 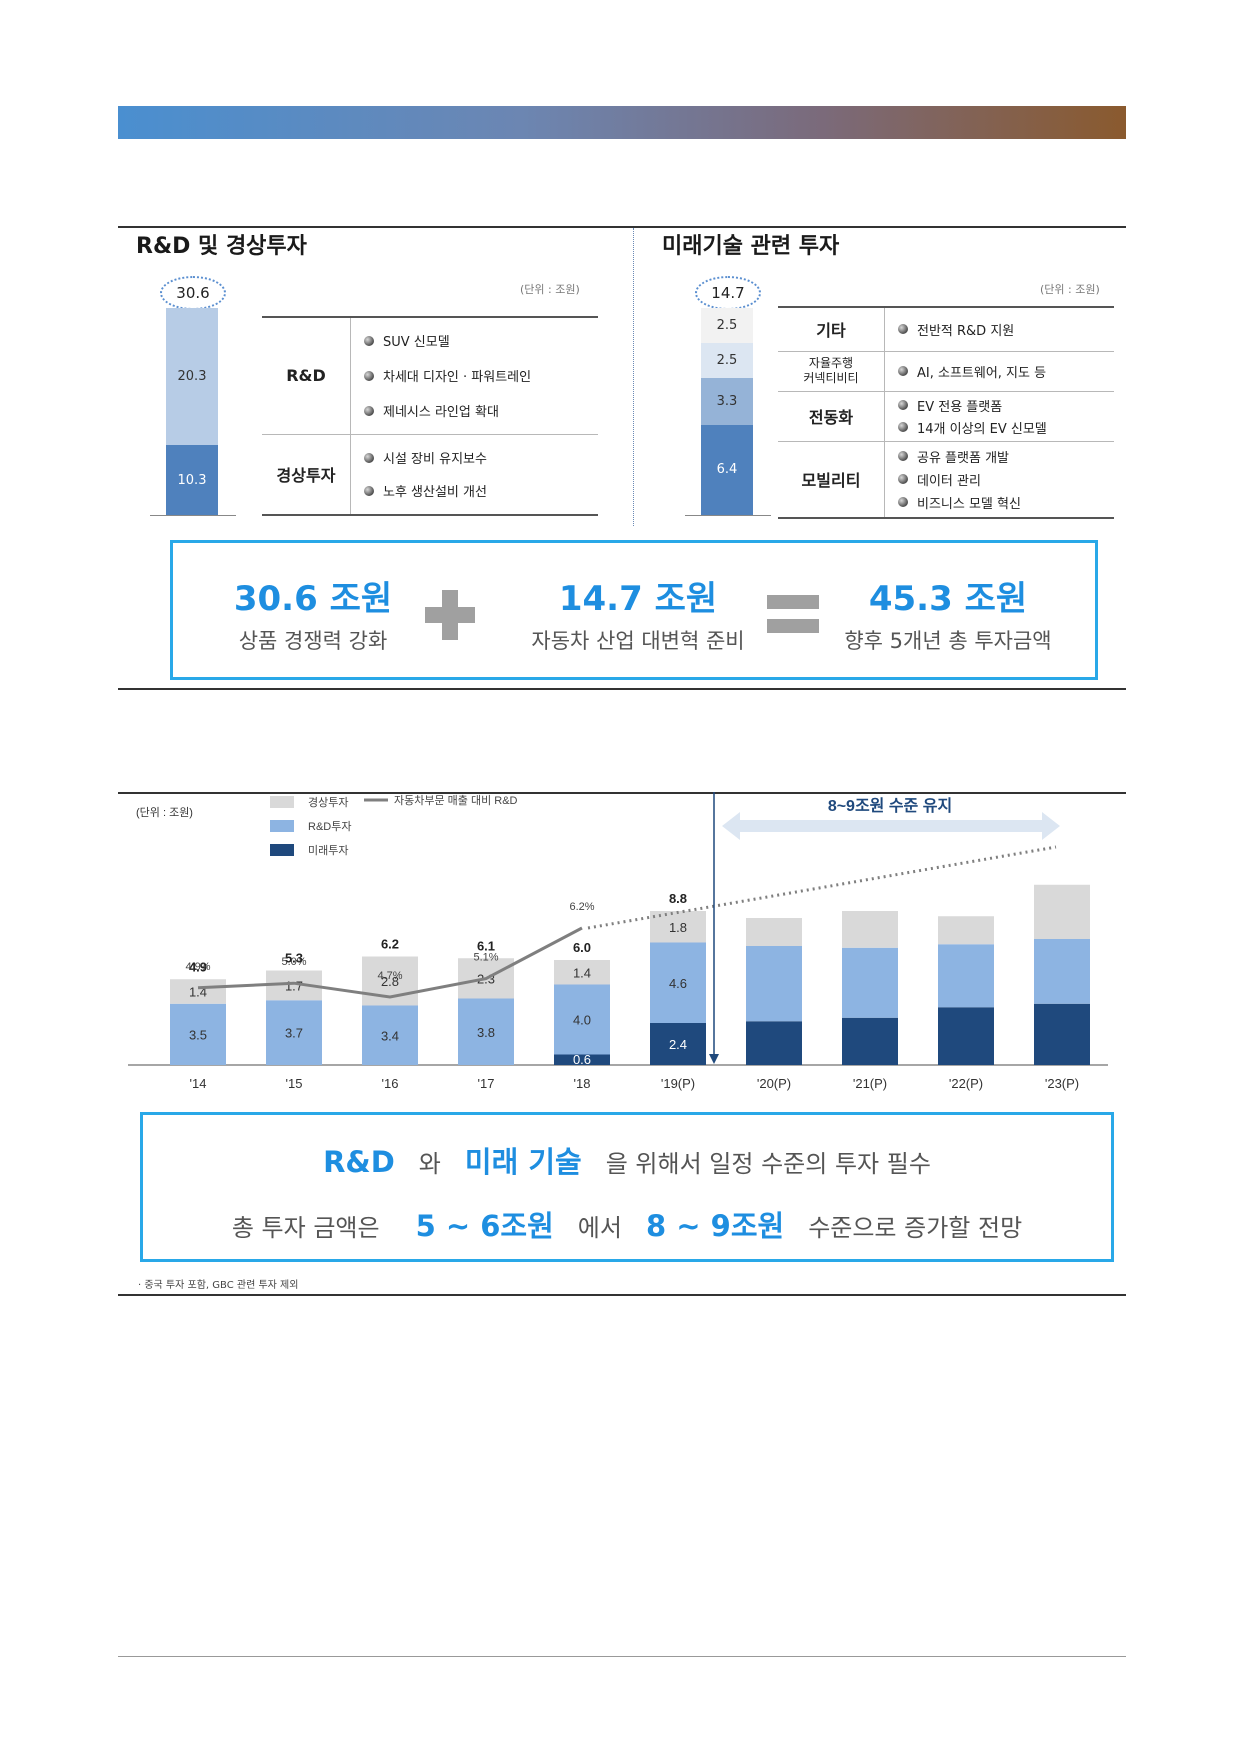 What do you see at coordinates (221, 246) in the screenshot?
I see `left-panel-title: R&D 및 경상투자` at bounding box center [221, 246].